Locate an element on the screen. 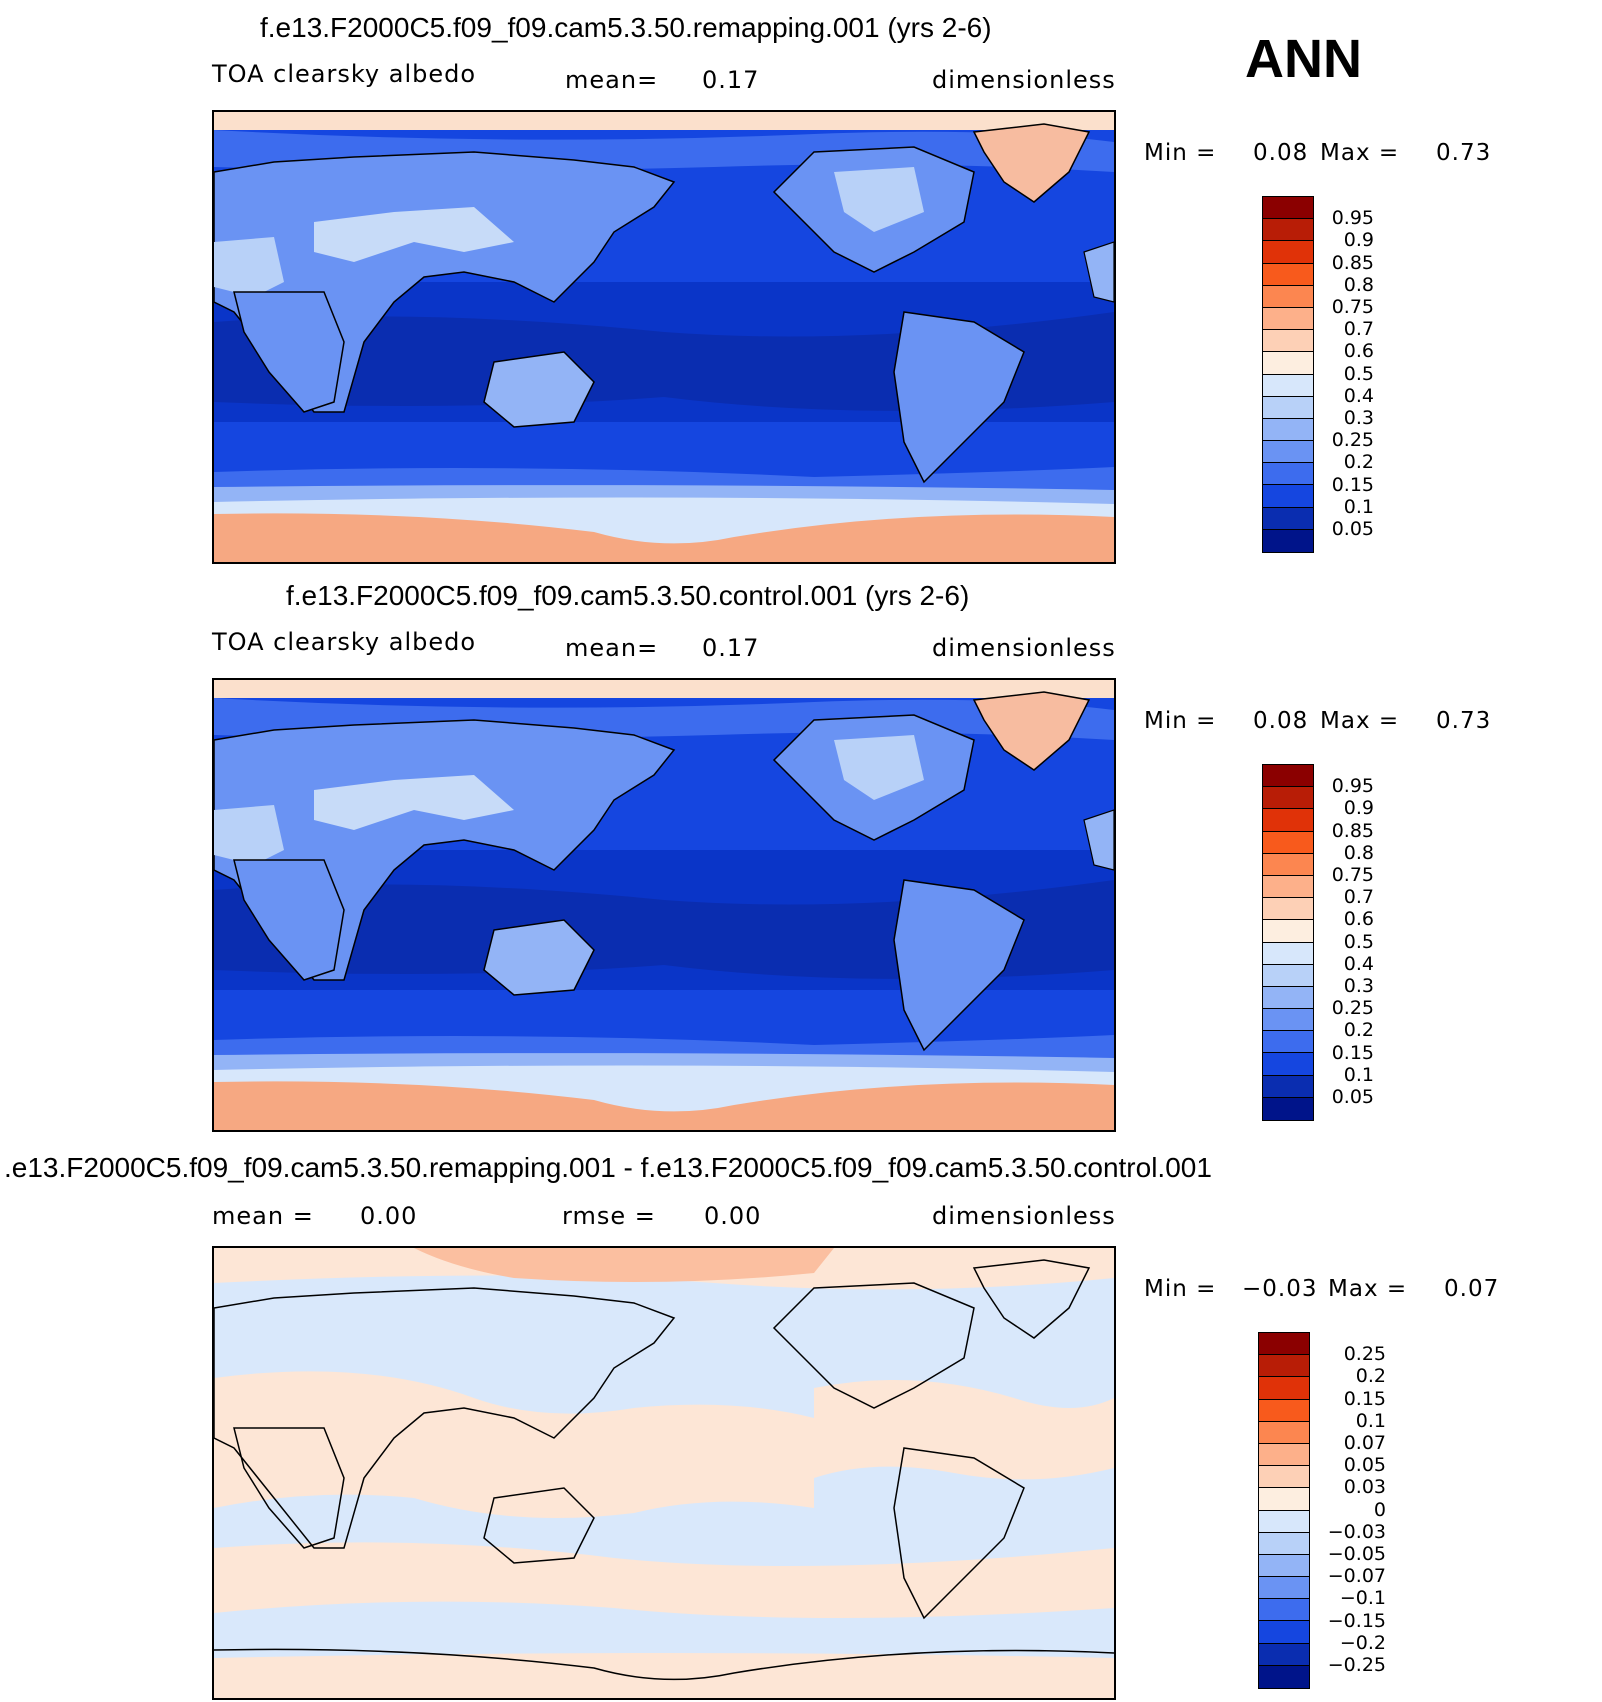 The width and height of the screenshot is (1602, 1702). colorbar-label: 0.85 is located at coordinates (1352, 262).